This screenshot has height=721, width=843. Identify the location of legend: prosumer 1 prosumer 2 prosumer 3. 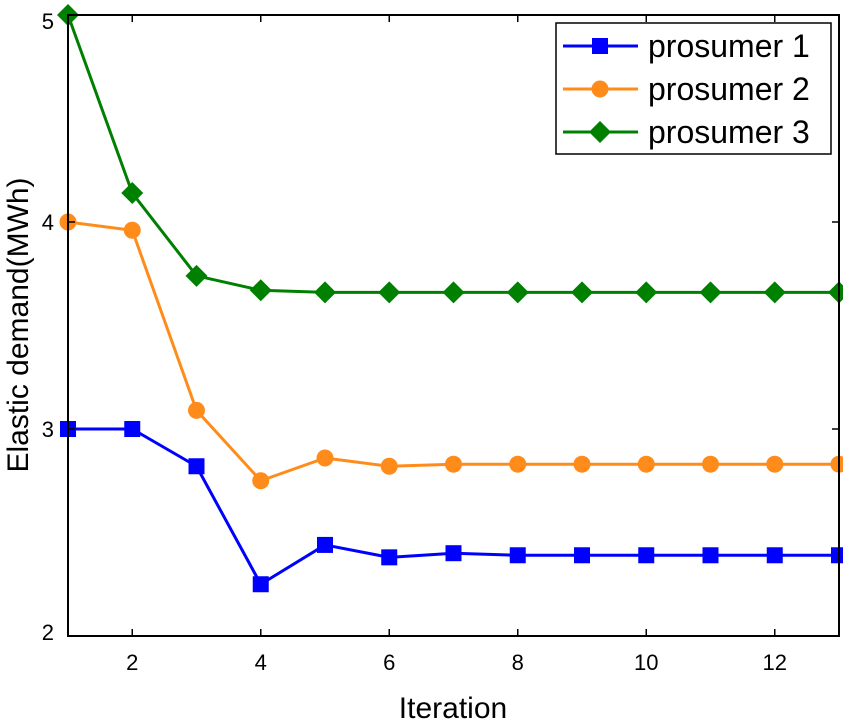
(693, 88).